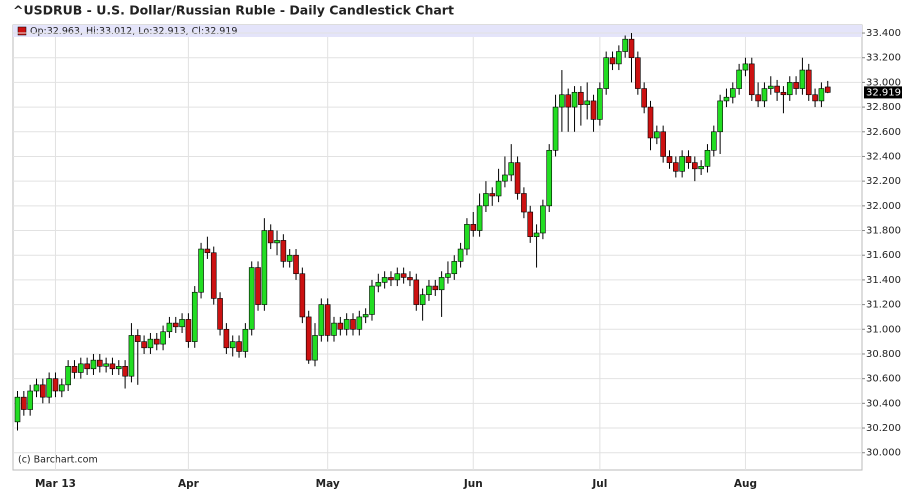 The image size is (903, 499). Describe the element at coordinates (883, 453) in the screenshot. I see `y-tick-label: 30.000` at that location.